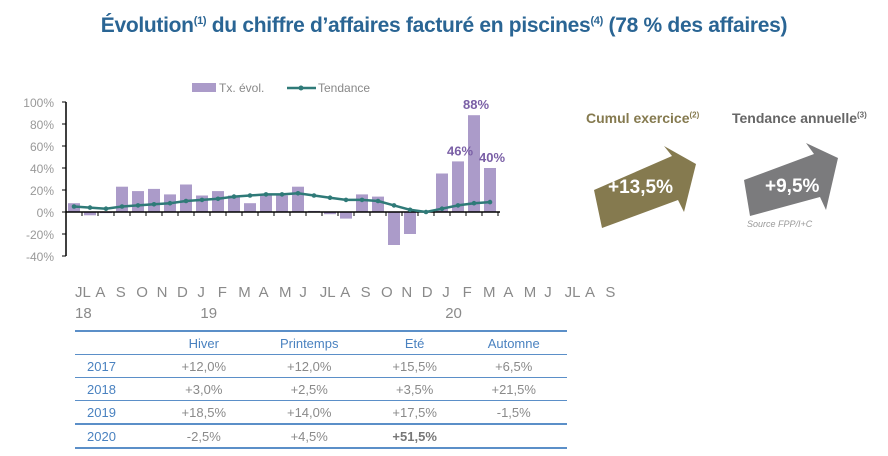  What do you see at coordinates (209, 313) in the screenshot?
I see `year-label: 19` at bounding box center [209, 313].